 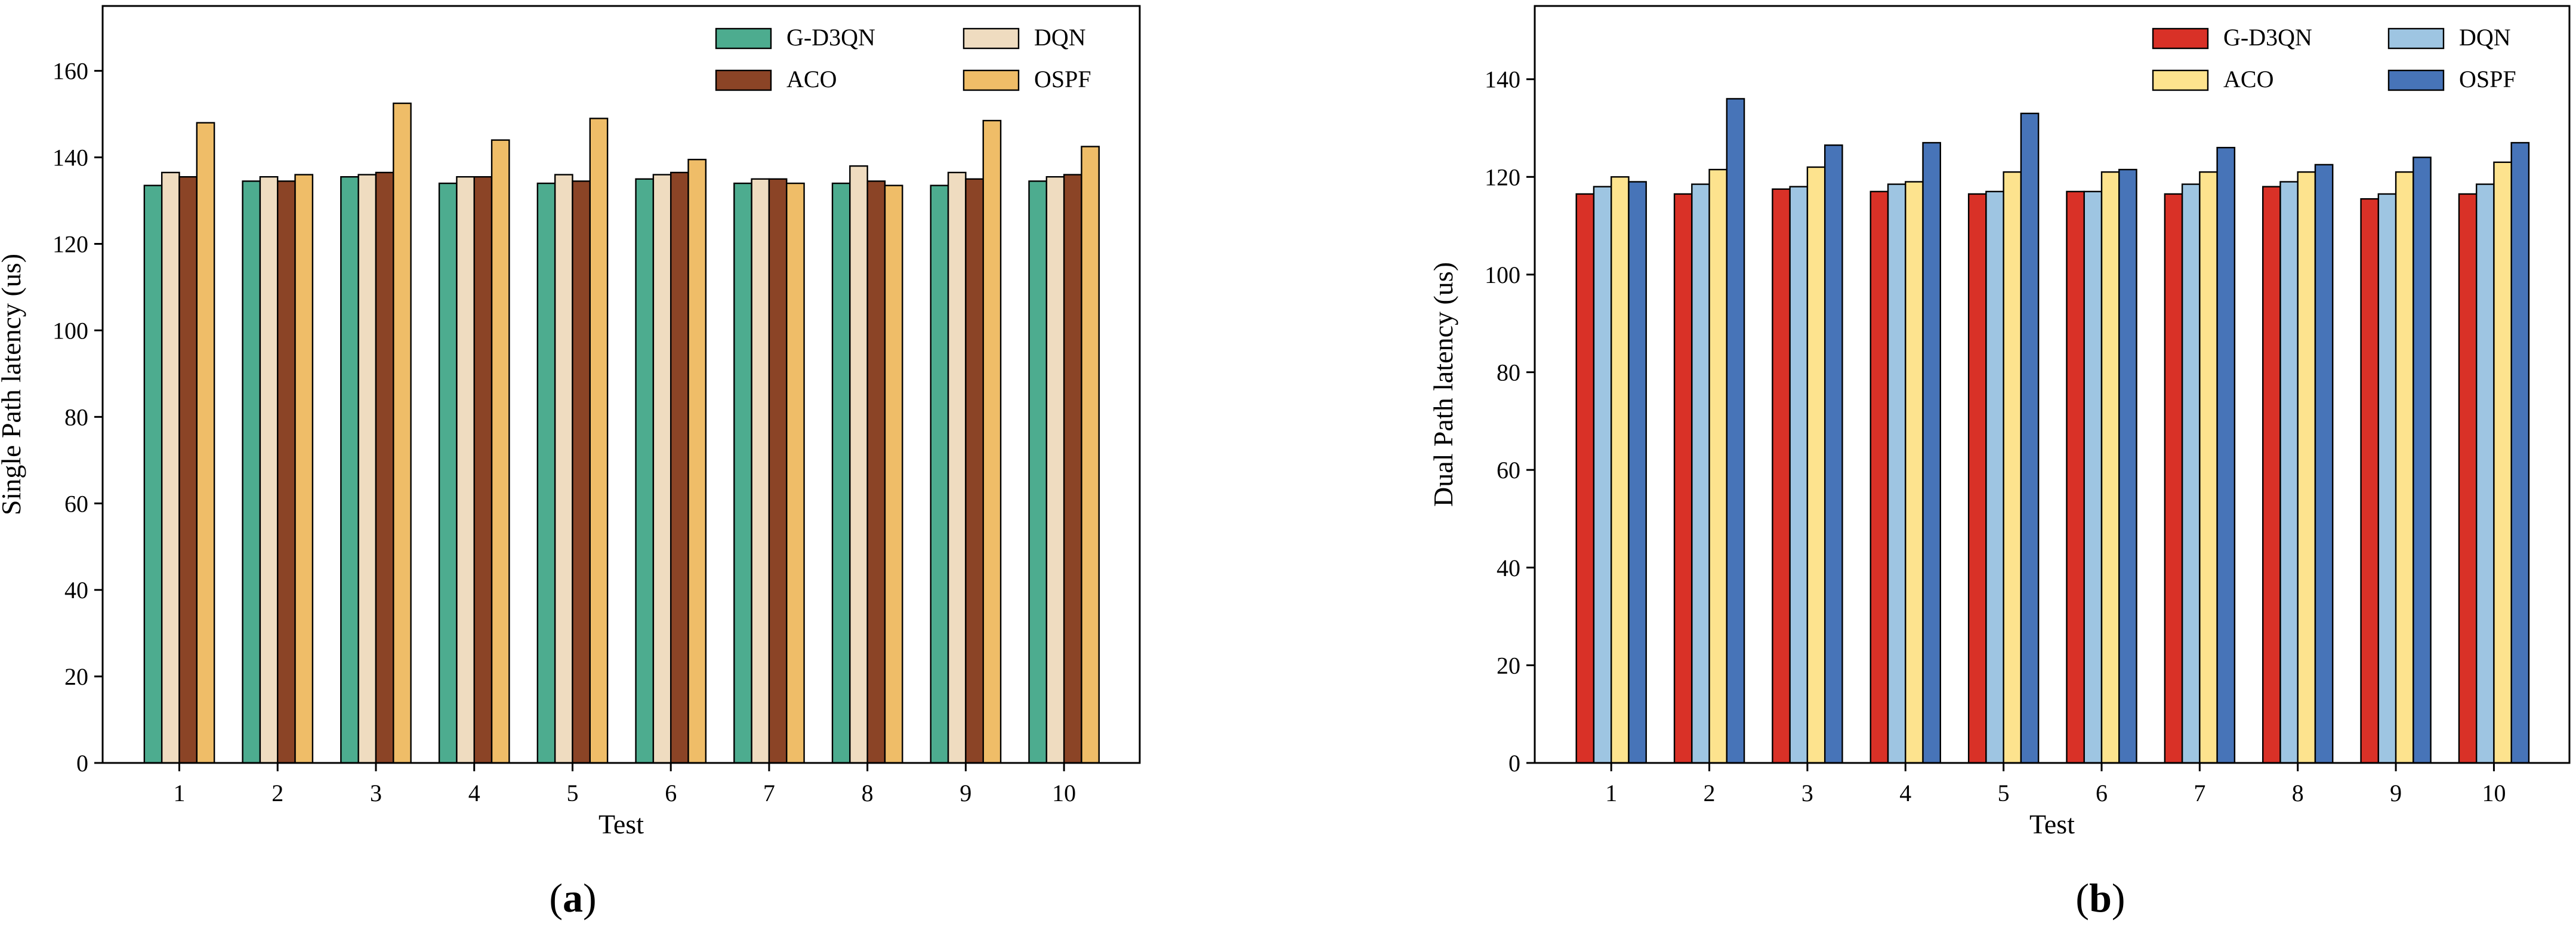 I want to click on panel-label-b: (b), so click(x=2100, y=898).